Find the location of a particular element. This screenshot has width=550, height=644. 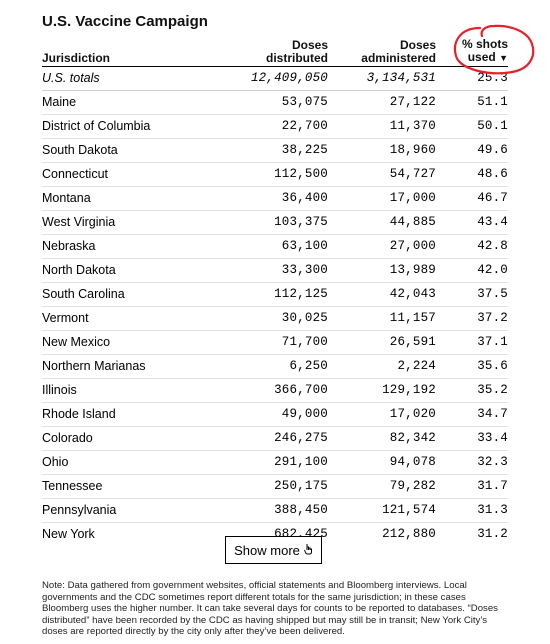

cell-pct-used: 42.0 is located at coordinates (492, 270).